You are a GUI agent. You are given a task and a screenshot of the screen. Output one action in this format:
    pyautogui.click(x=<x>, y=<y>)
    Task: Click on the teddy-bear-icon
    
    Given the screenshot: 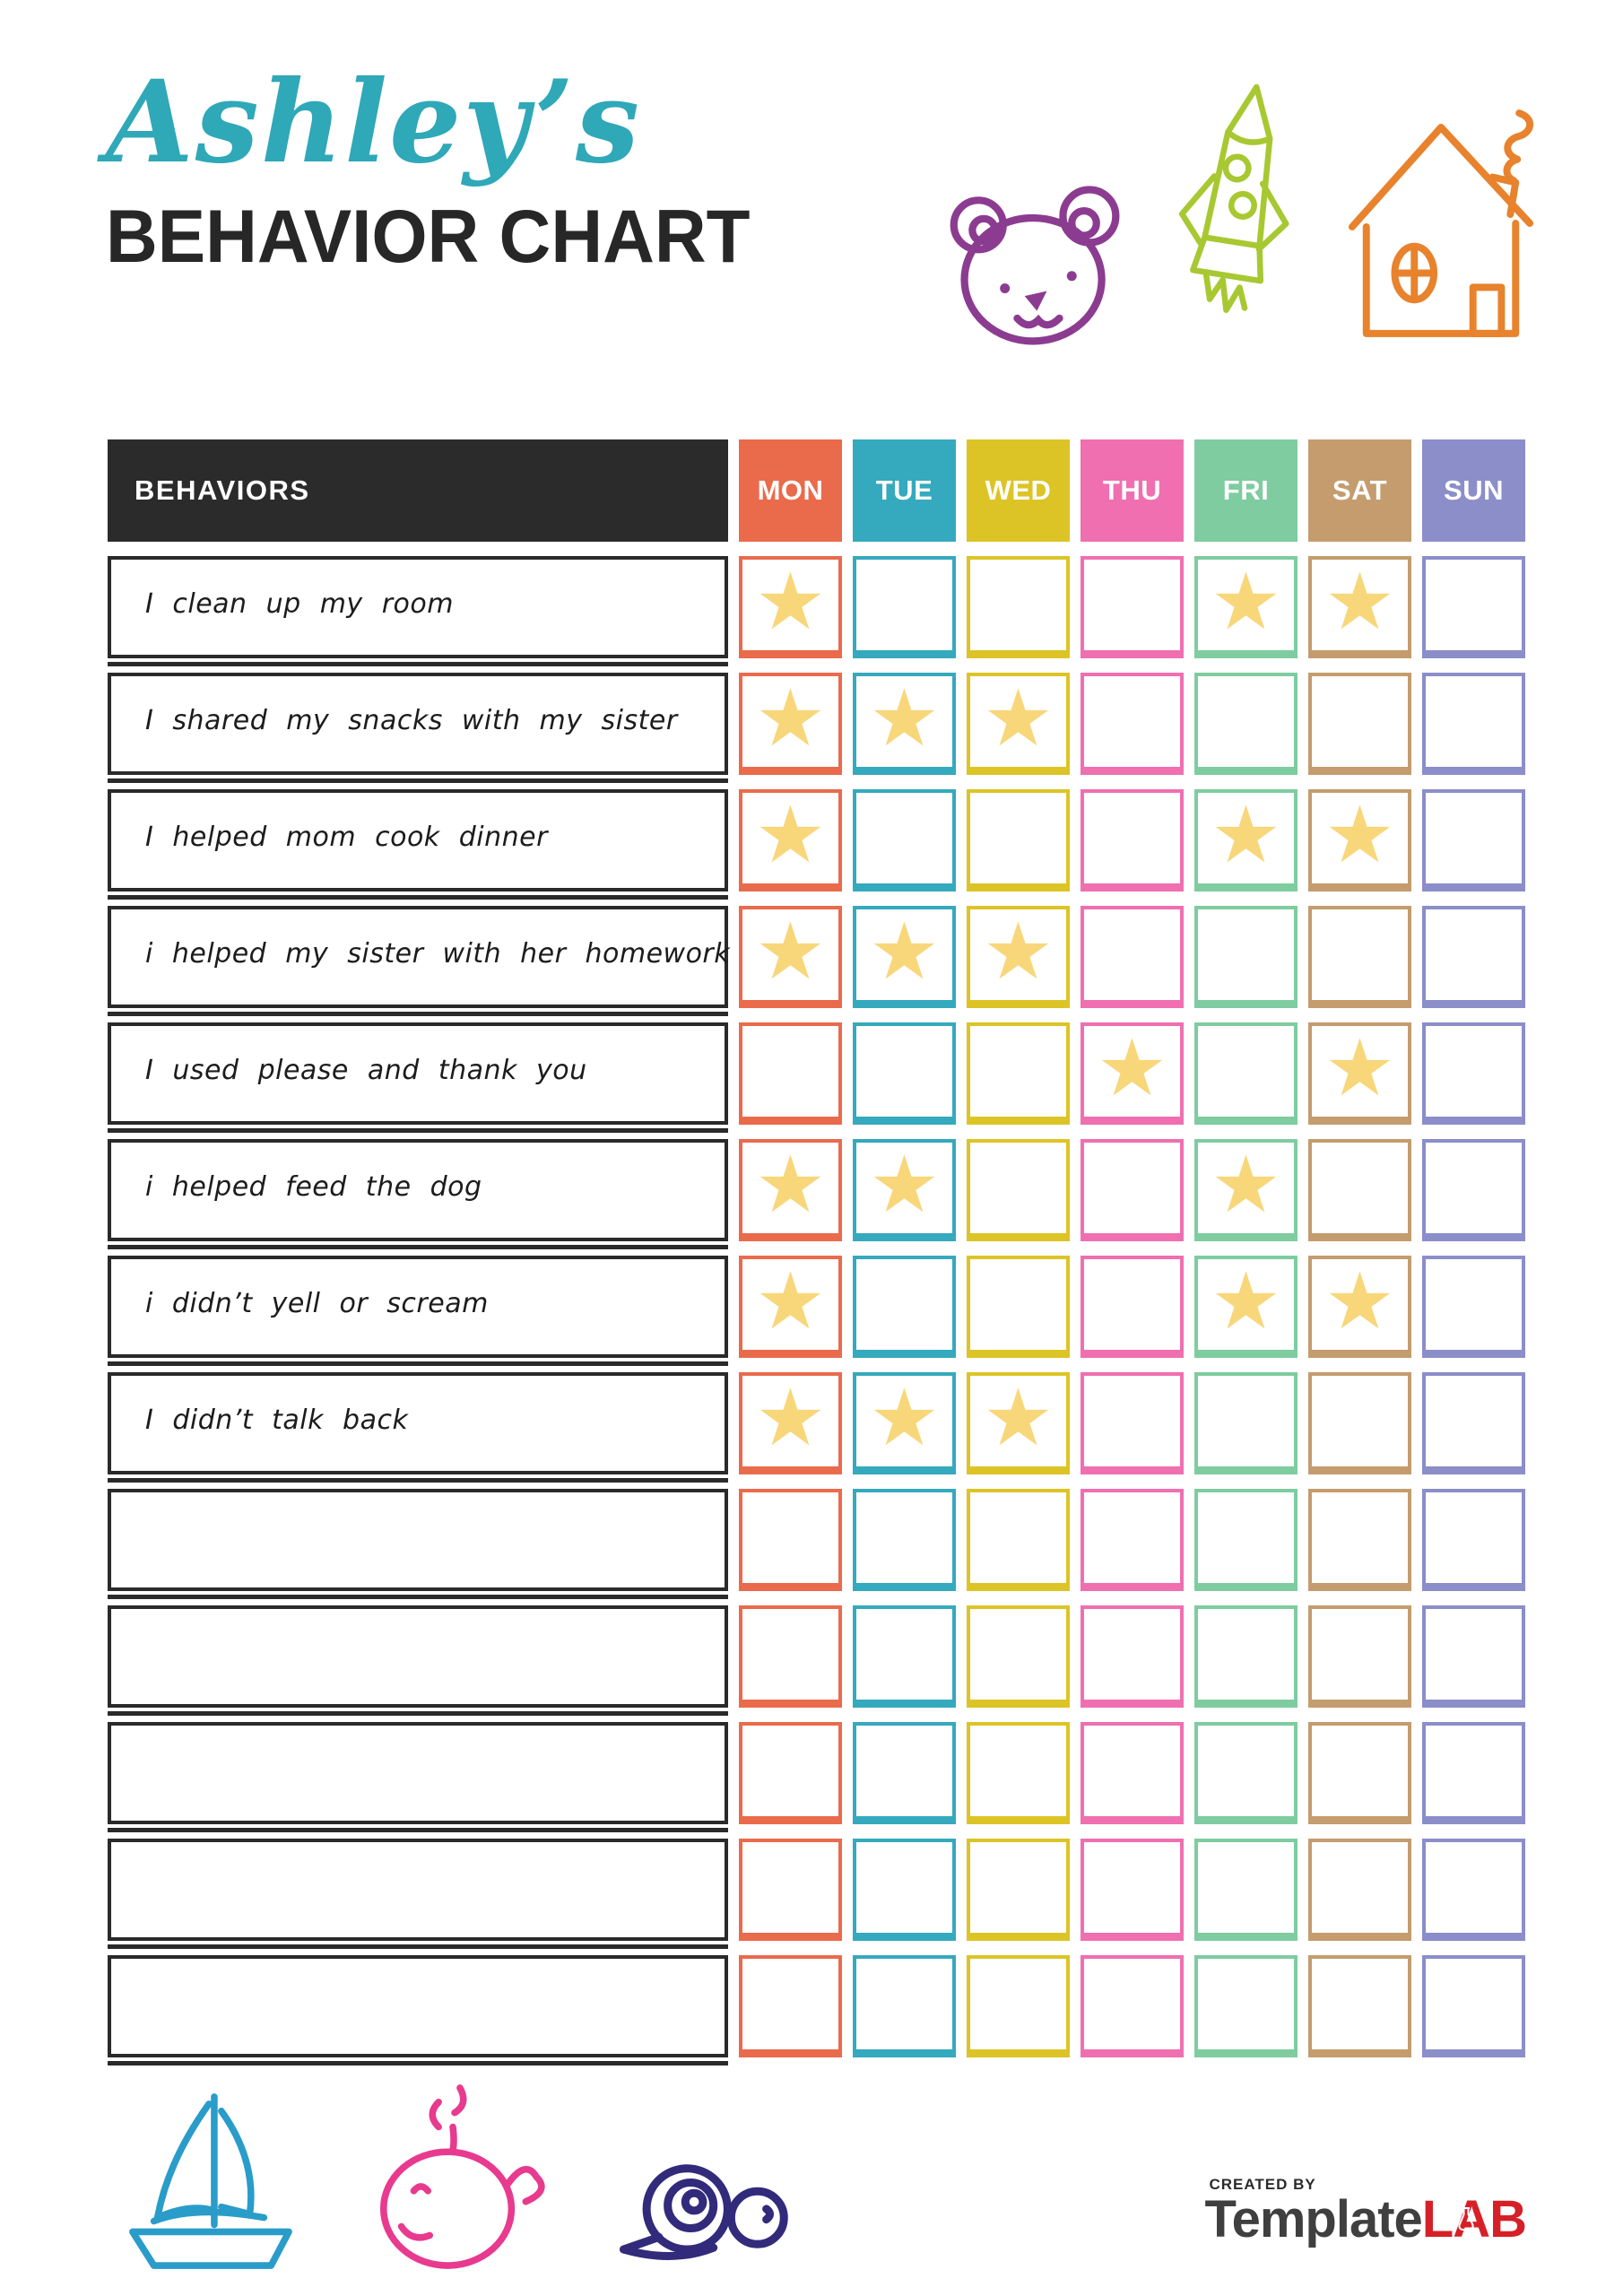 What is the action you would take?
    pyautogui.click(x=1035, y=265)
    